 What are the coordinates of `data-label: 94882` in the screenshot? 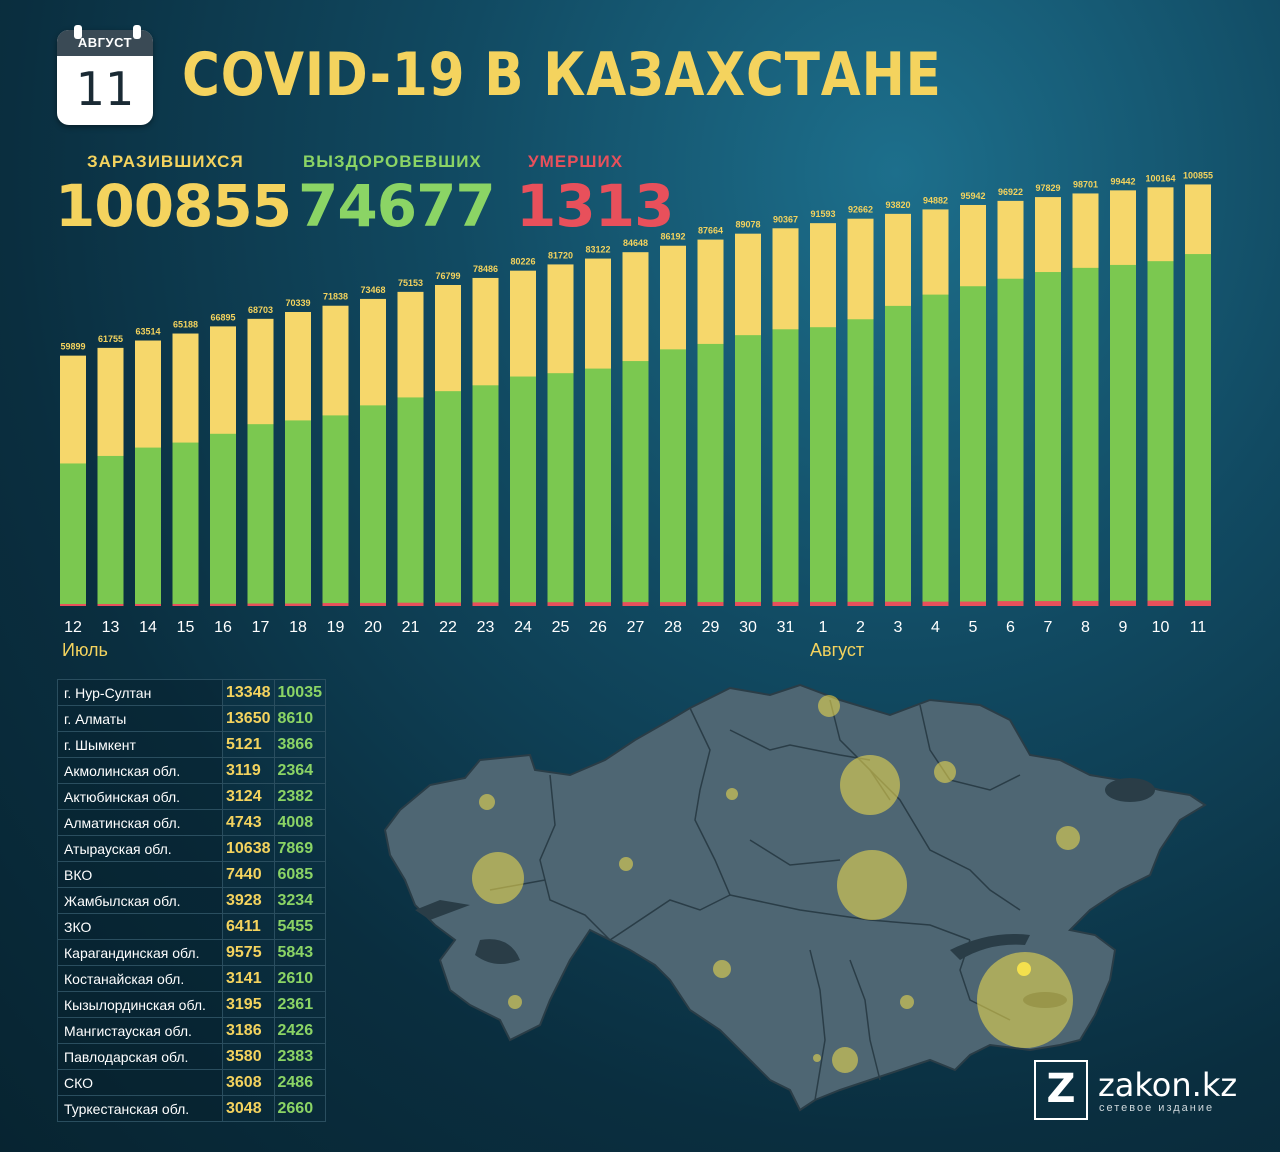 It's located at (935, 200).